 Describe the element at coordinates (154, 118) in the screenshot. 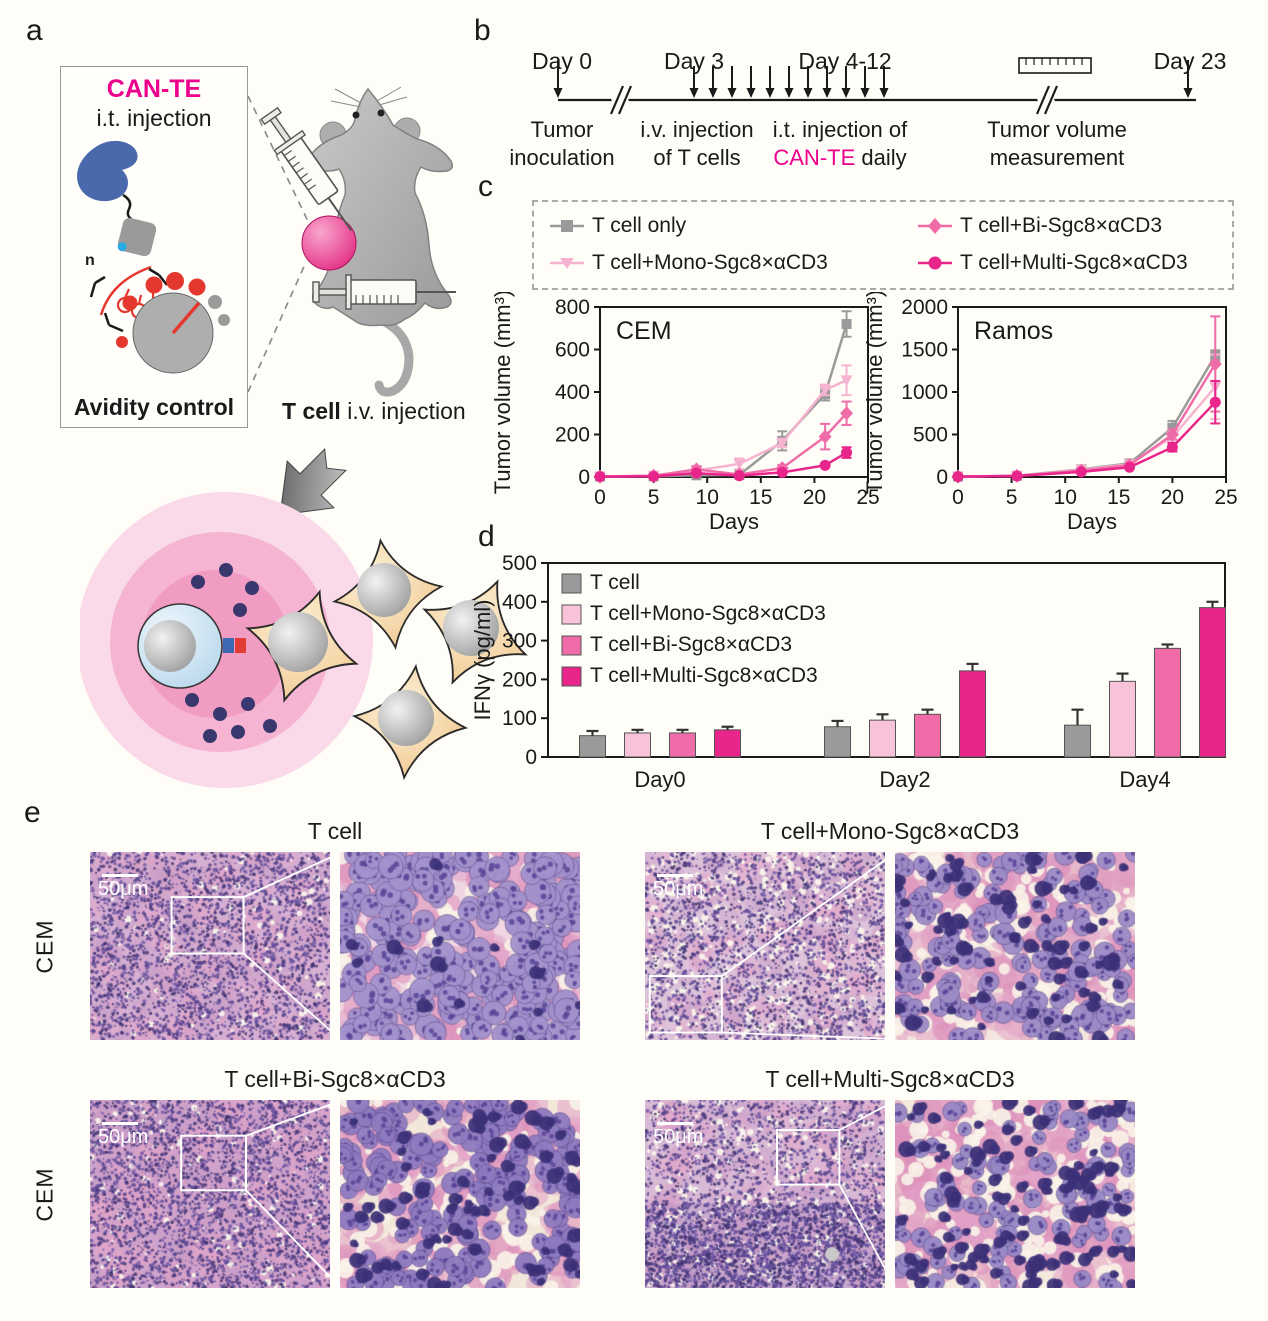

I see `it-injection-label: i.t. injection` at that location.